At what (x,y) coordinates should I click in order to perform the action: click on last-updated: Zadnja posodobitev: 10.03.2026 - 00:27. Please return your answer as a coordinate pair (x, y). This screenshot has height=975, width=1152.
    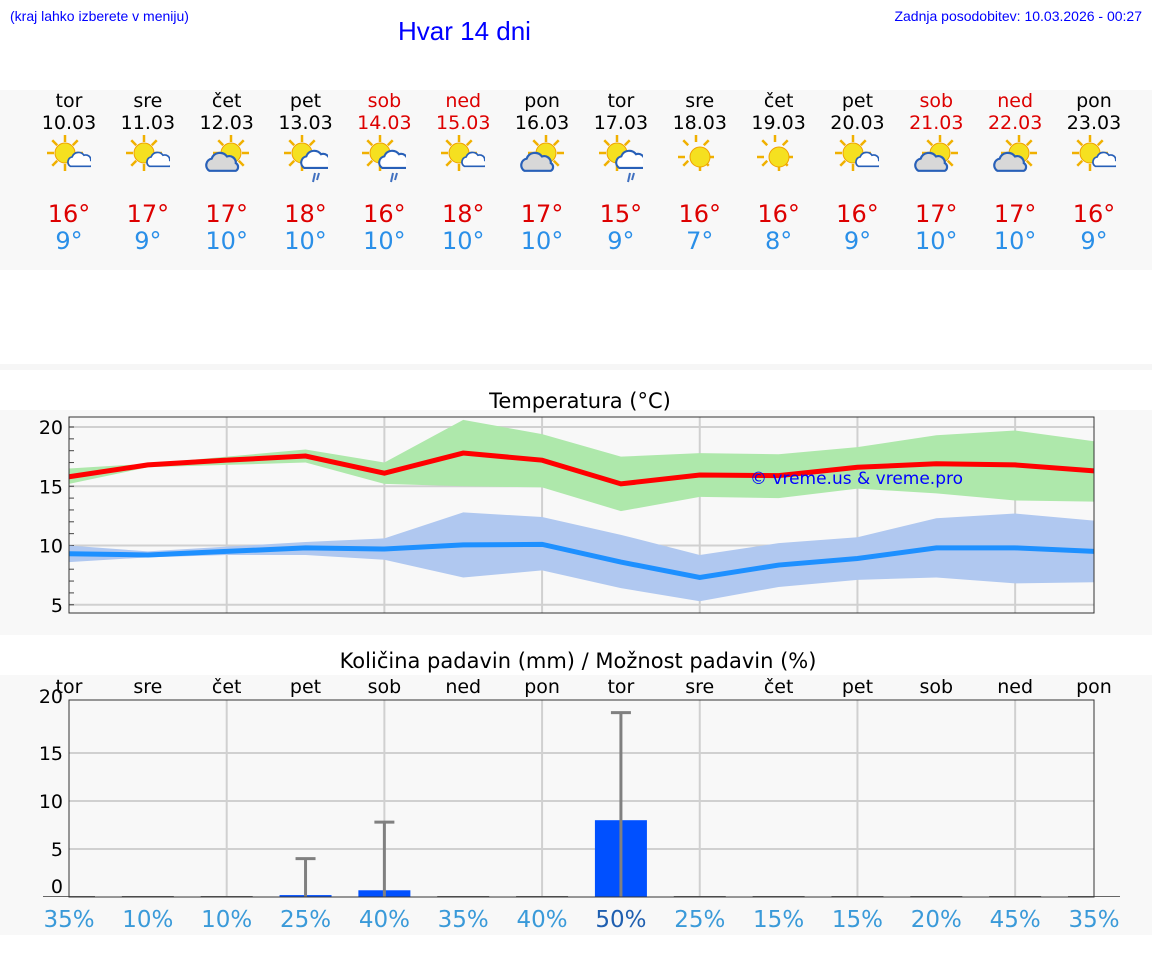
    Looking at the image, I should click on (1018, 16).